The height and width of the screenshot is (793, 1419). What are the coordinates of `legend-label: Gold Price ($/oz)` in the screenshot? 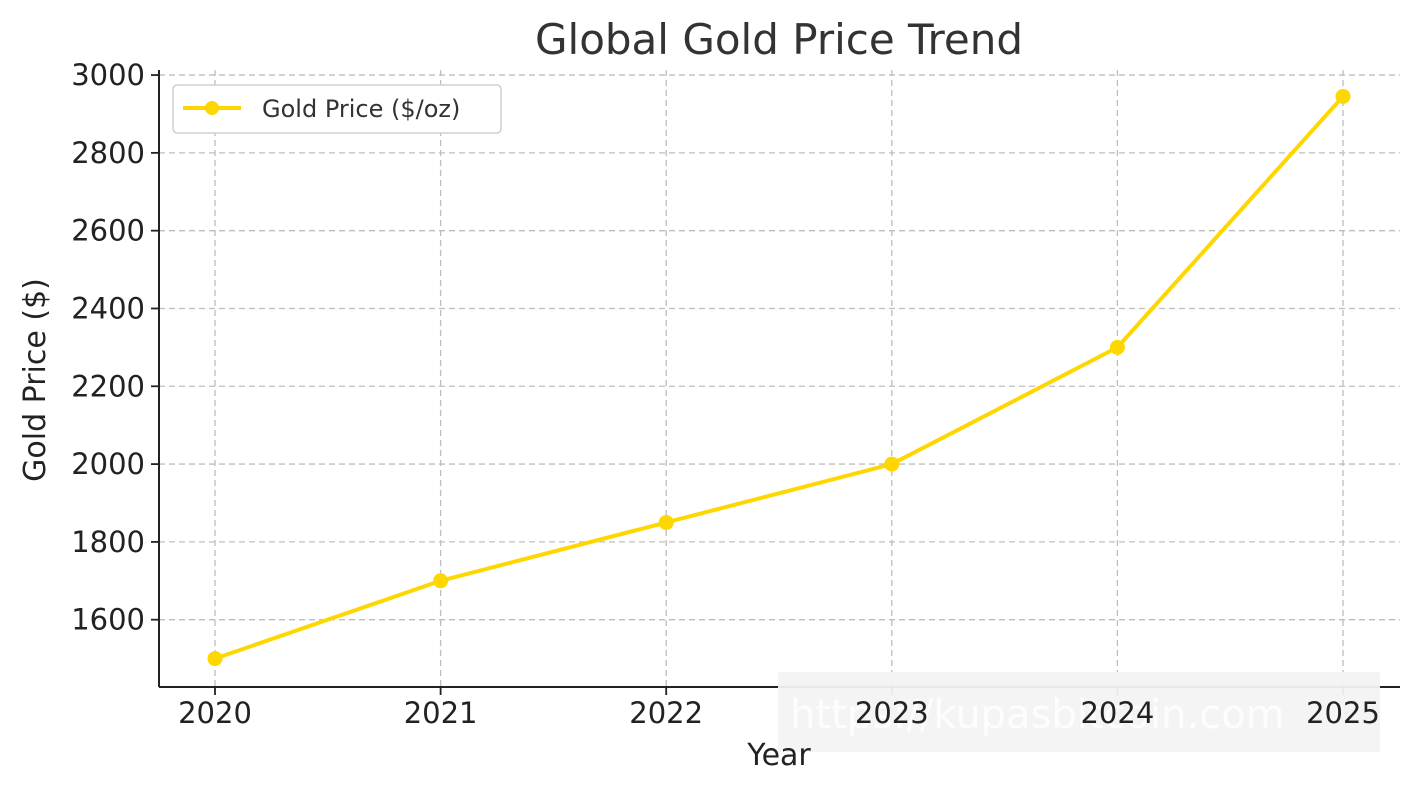 It's located at (361, 109).